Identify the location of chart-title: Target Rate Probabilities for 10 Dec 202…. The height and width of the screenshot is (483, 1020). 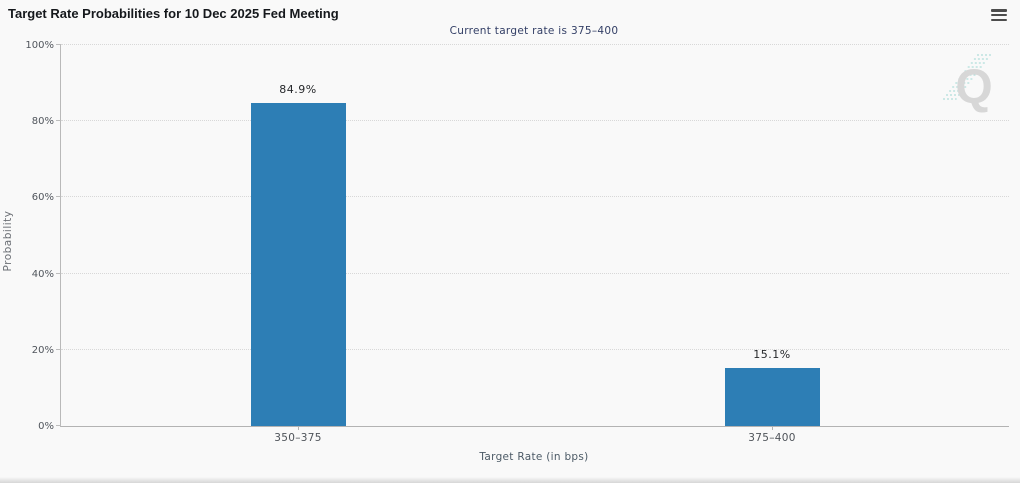
(173, 13).